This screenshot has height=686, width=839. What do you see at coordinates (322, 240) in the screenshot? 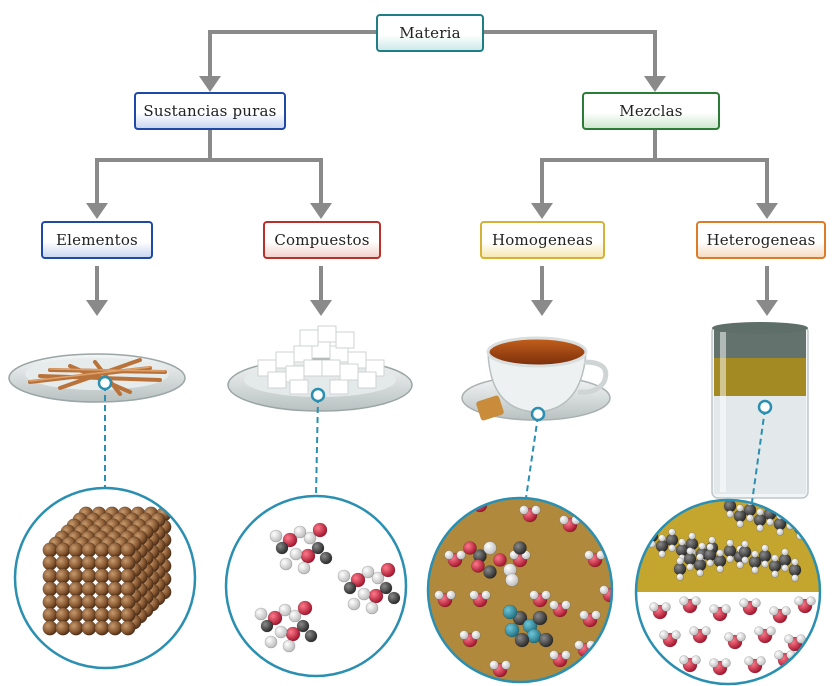
I see `node-compounds-label: Compuestos` at bounding box center [322, 240].